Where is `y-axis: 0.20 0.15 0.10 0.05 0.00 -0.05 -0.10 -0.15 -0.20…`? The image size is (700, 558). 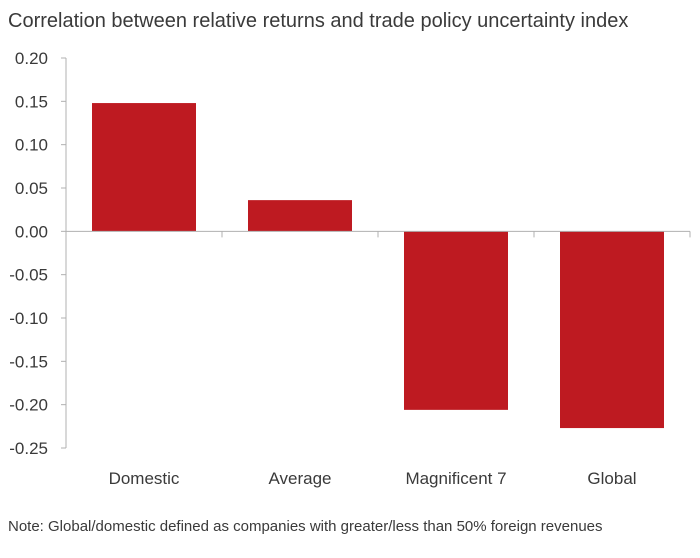
y-axis: 0.20 0.15 0.10 0.05 0.00 -0.05 -0.10 -0.15 -0.20… is located at coordinates (38, 253).